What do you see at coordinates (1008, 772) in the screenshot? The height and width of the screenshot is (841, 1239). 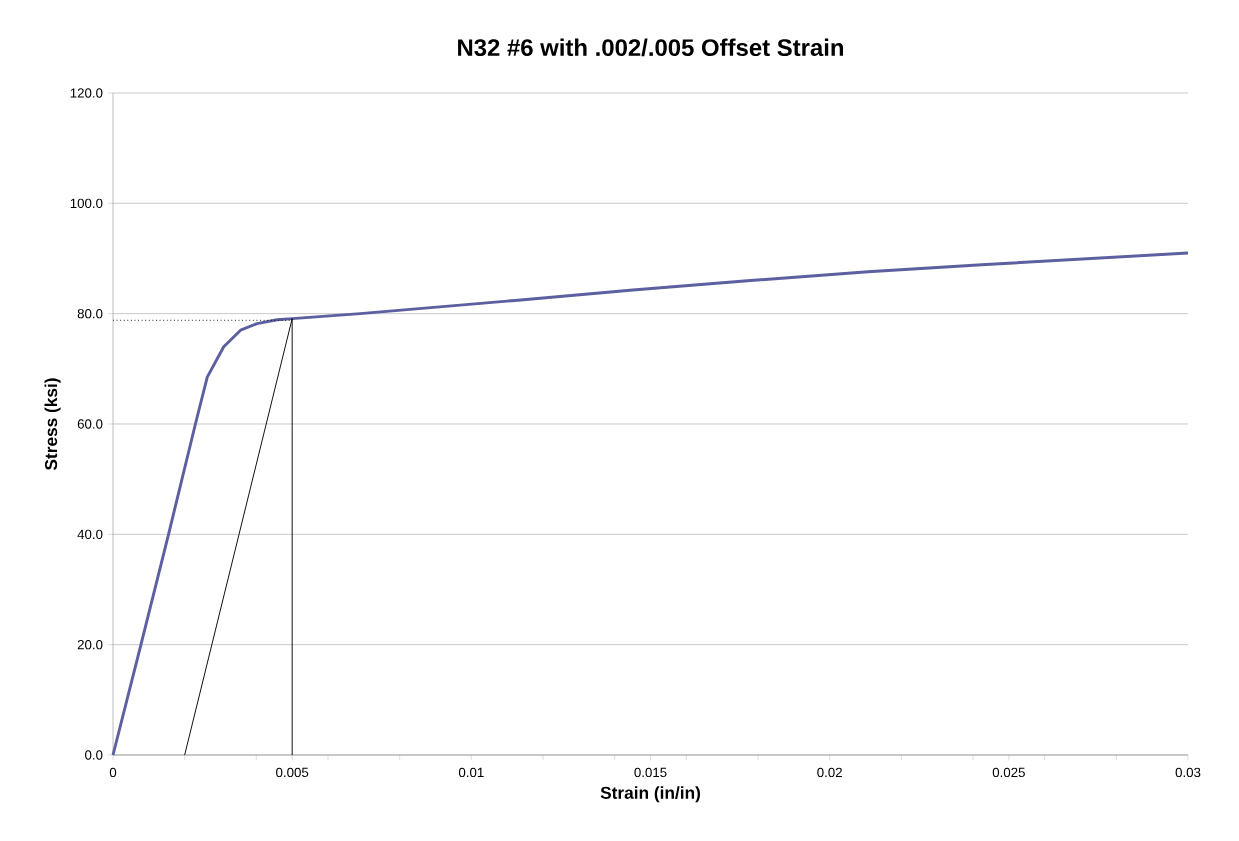 I see `x-tick-label: 0.025` at bounding box center [1008, 772].